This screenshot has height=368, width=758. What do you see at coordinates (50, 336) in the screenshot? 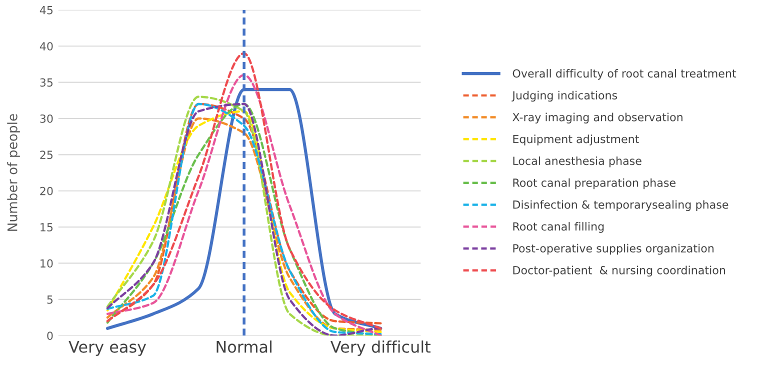
I see `y-tick-label: 0` at bounding box center [50, 336].